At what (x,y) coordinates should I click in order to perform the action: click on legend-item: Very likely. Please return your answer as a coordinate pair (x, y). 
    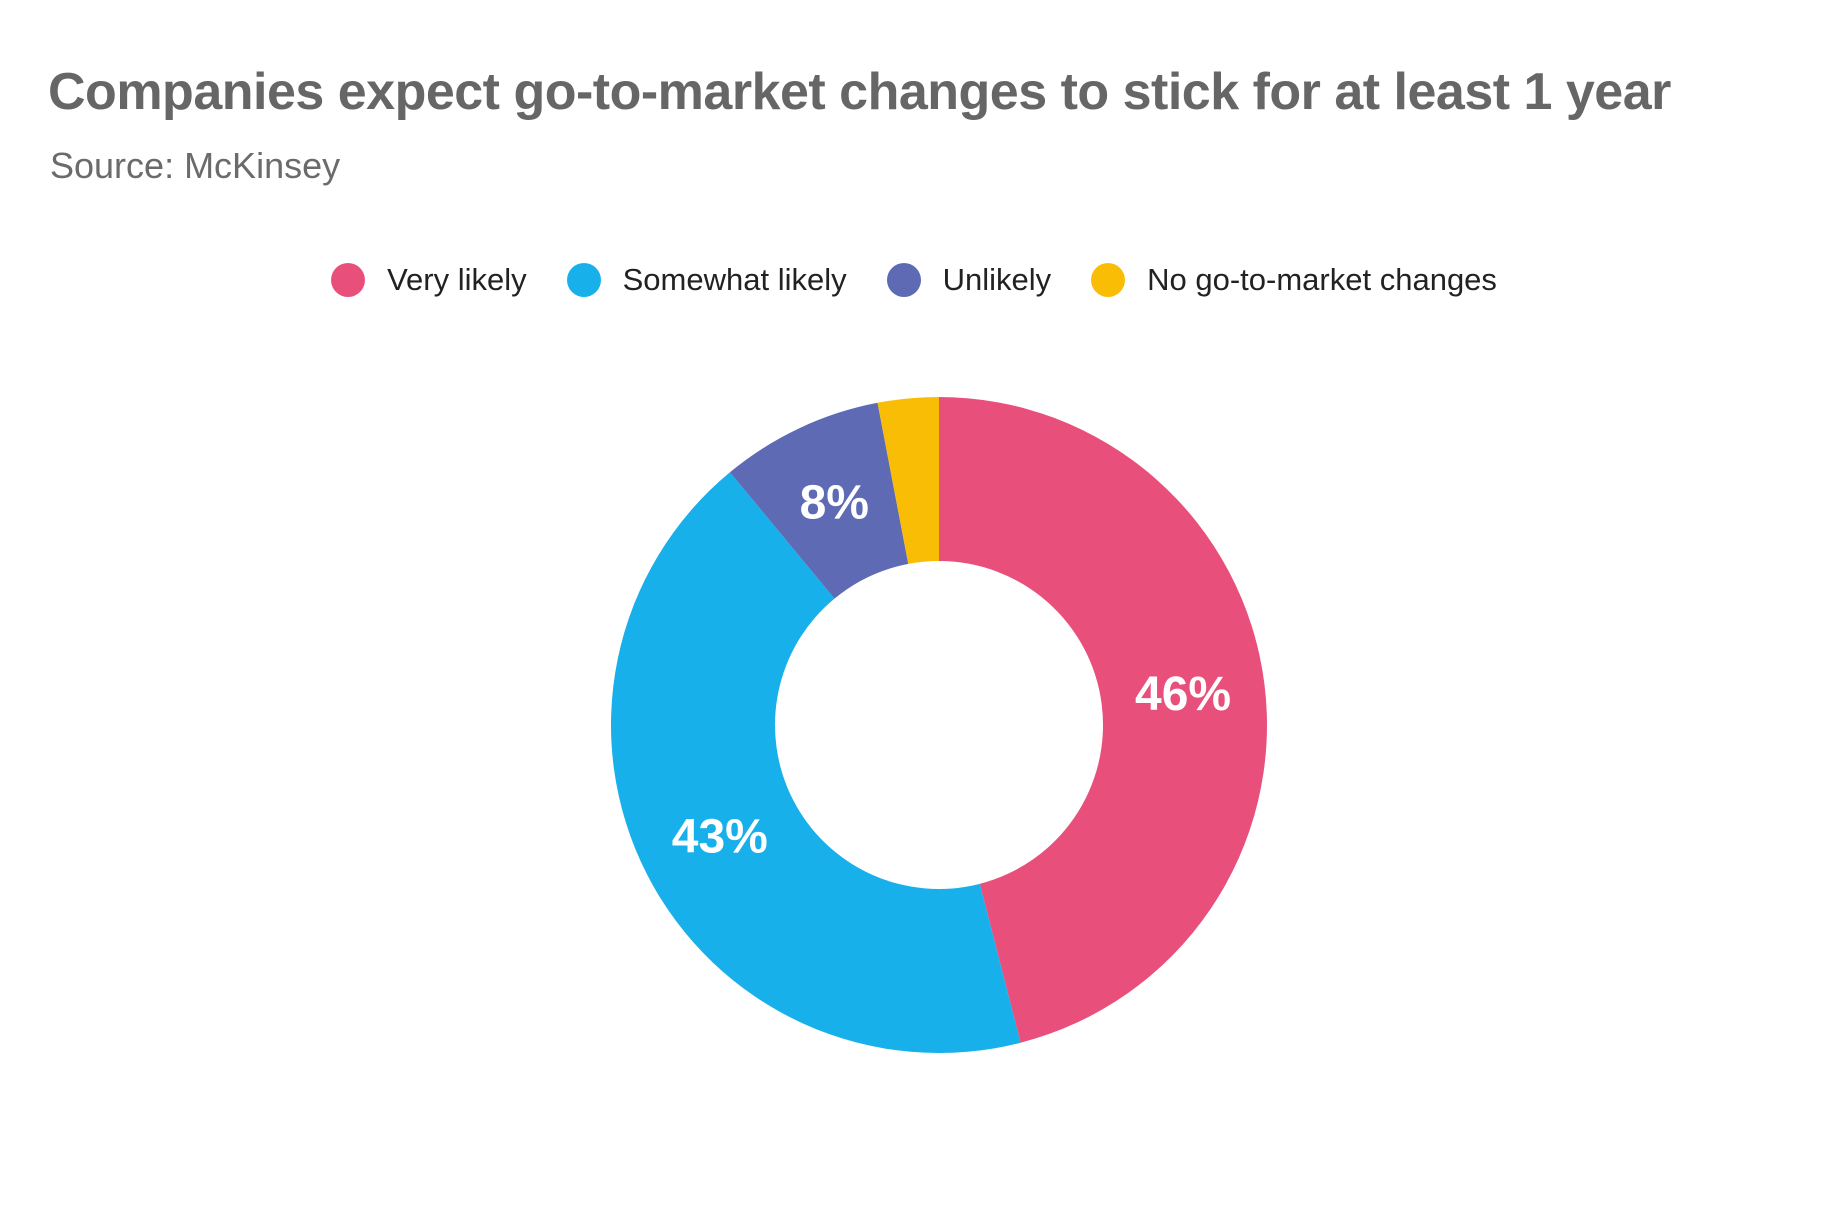
    Looking at the image, I should click on (429, 280).